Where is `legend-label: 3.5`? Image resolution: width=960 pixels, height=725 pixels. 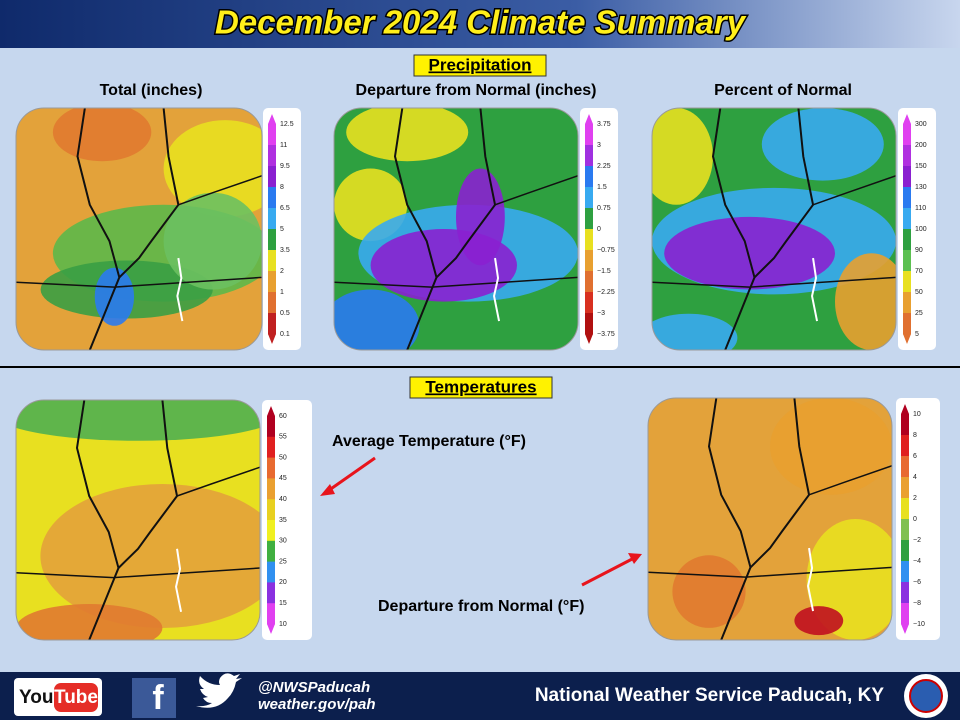 legend-label: 3.5 is located at coordinates (285, 250).